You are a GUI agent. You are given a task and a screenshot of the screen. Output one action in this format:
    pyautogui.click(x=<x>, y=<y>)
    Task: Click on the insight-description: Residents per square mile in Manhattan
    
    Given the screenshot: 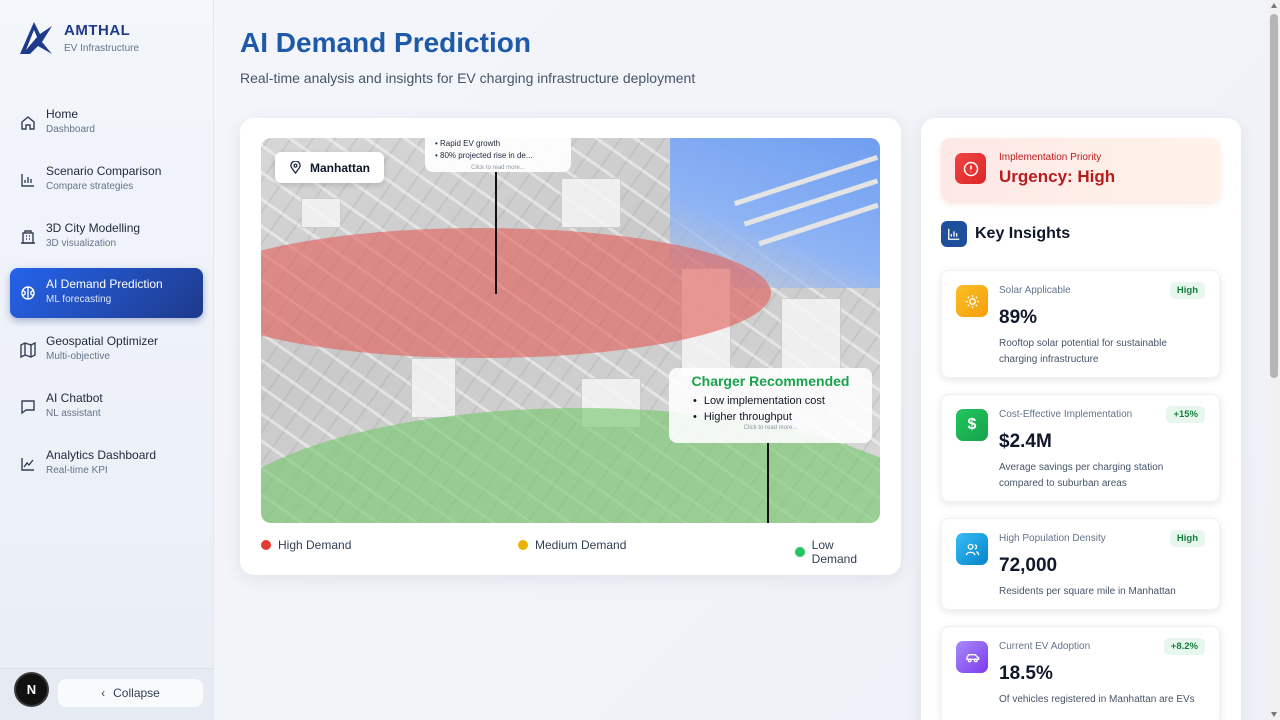 What is the action you would take?
    pyautogui.click(x=1087, y=591)
    